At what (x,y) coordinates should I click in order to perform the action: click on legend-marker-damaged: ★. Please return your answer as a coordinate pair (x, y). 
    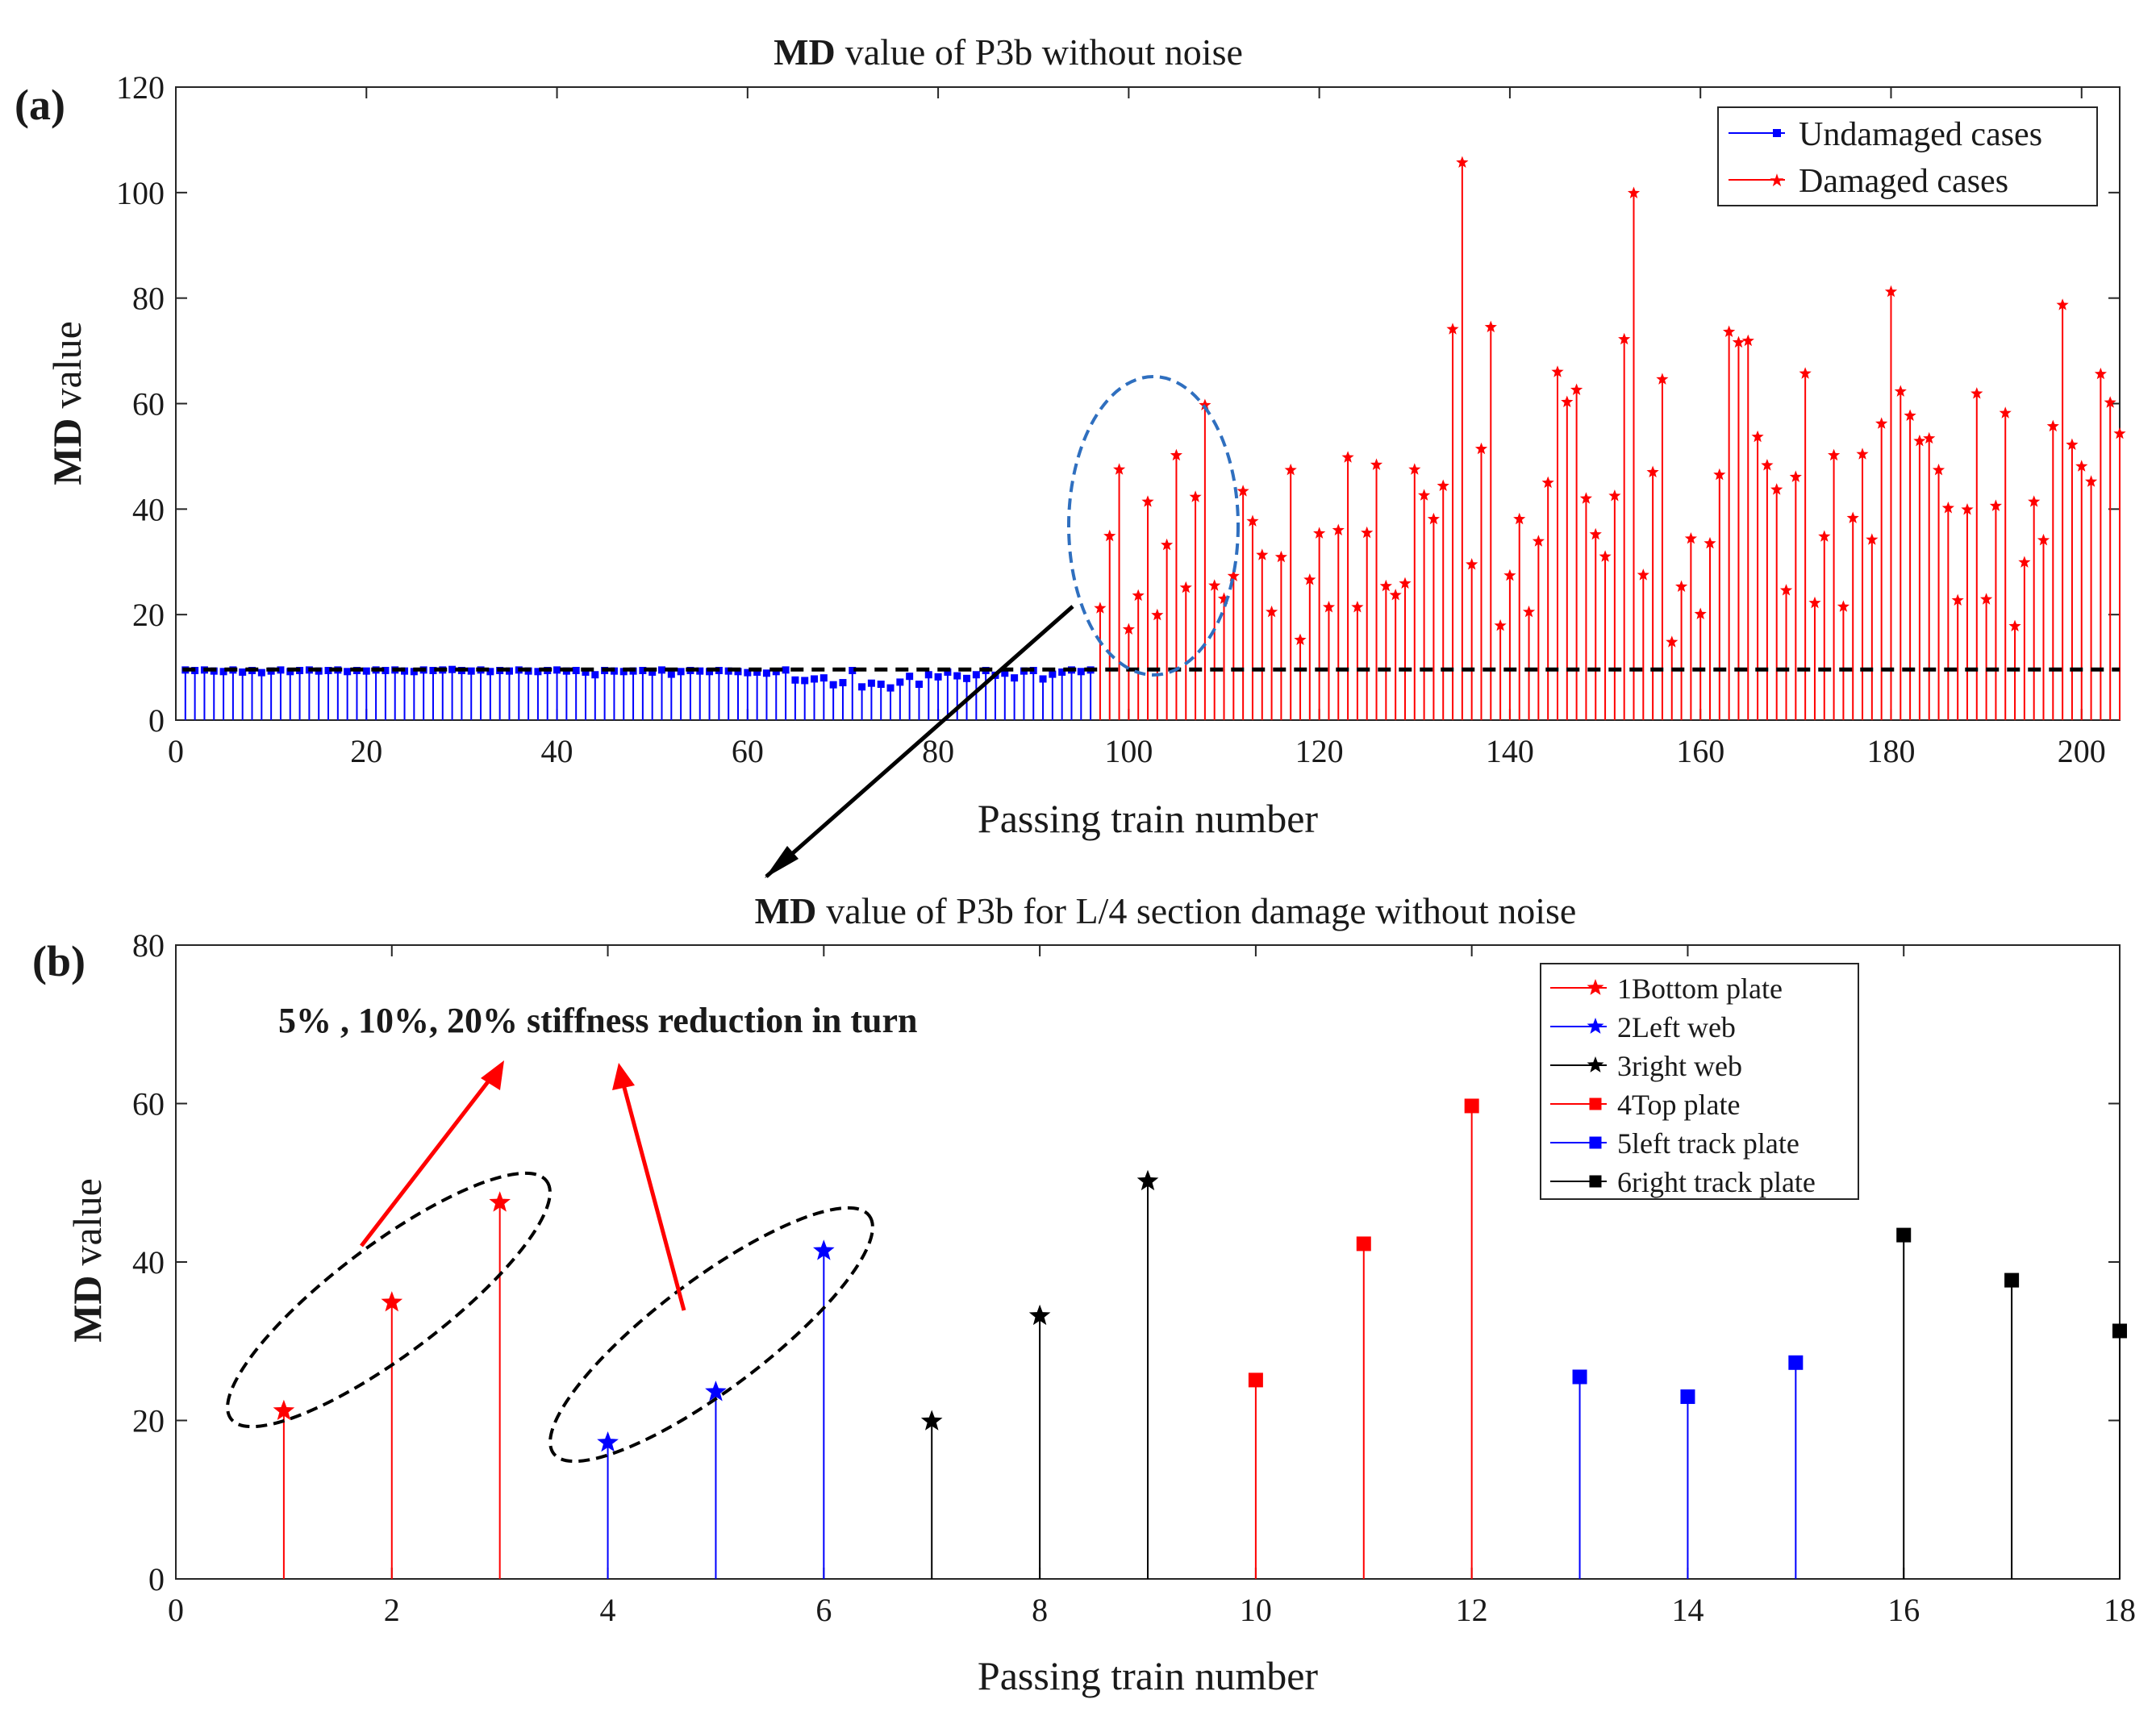
    Looking at the image, I should click on (1777, 180).